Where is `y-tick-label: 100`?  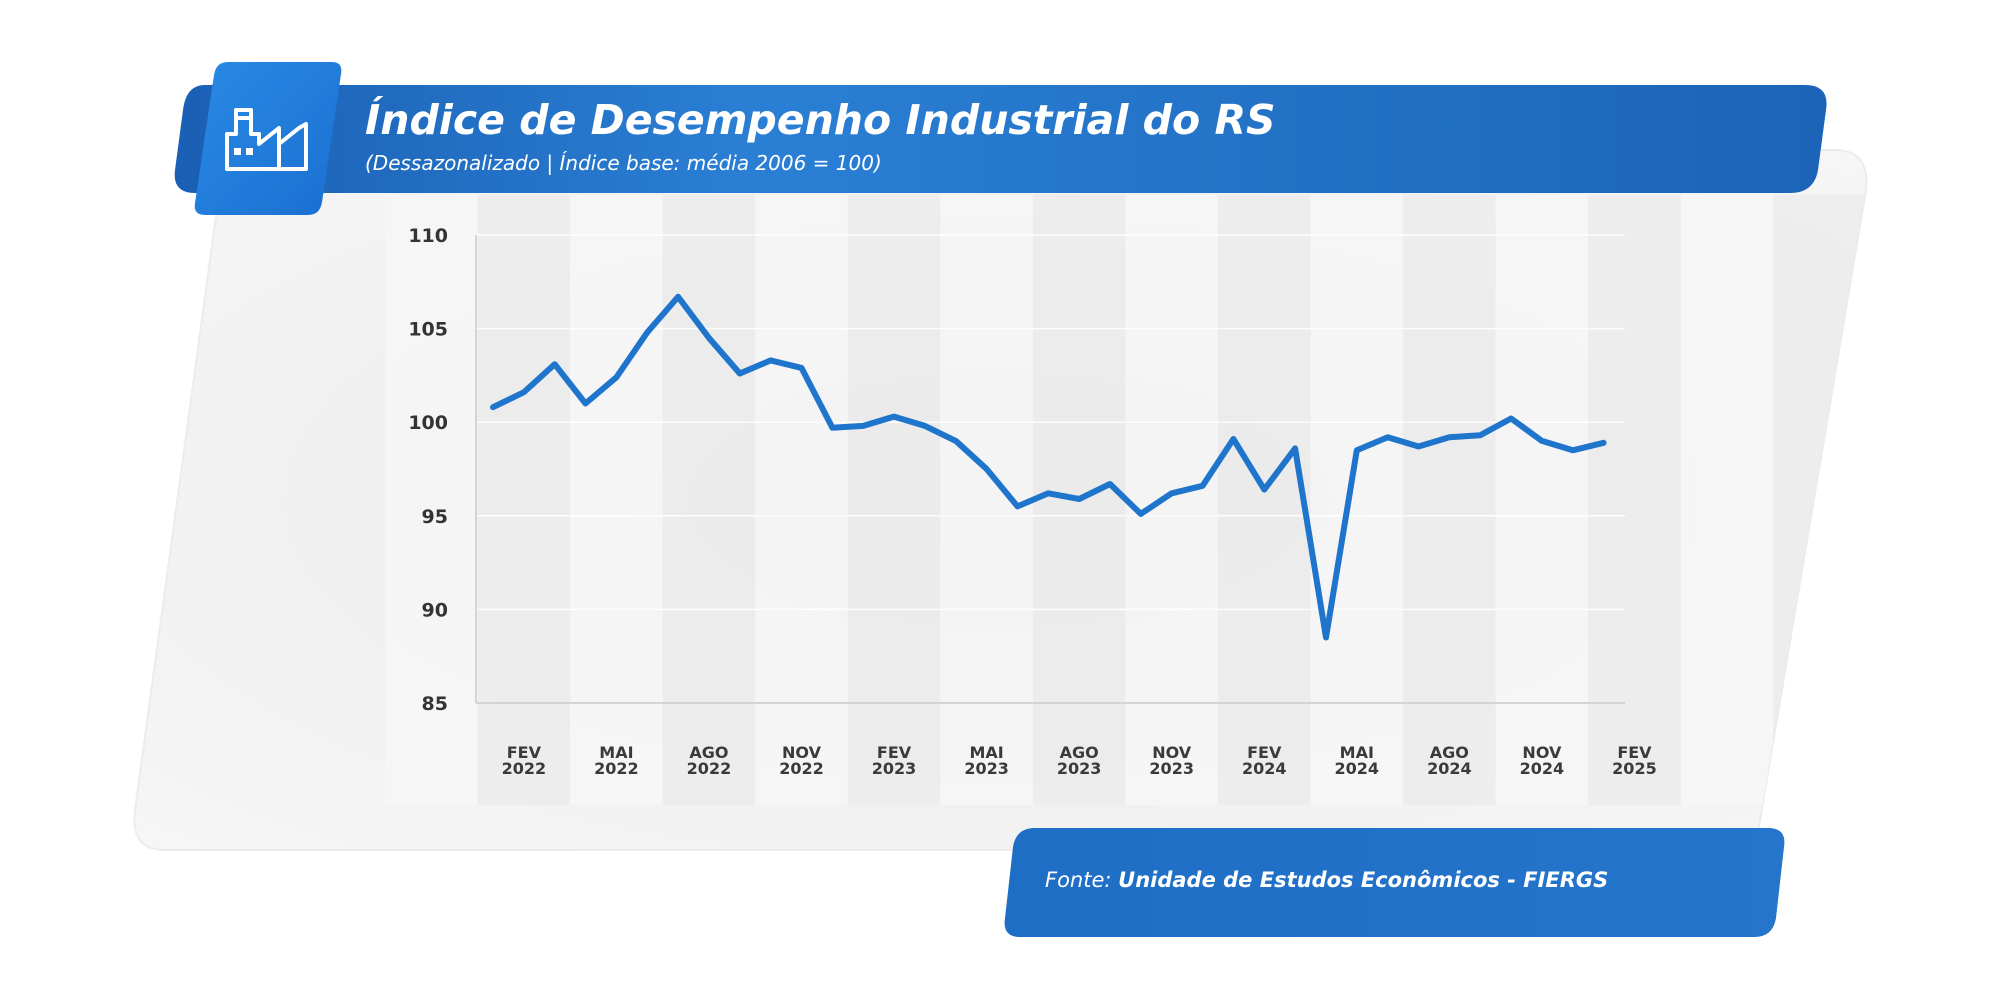 y-tick-label: 100 is located at coordinates (428, 423).